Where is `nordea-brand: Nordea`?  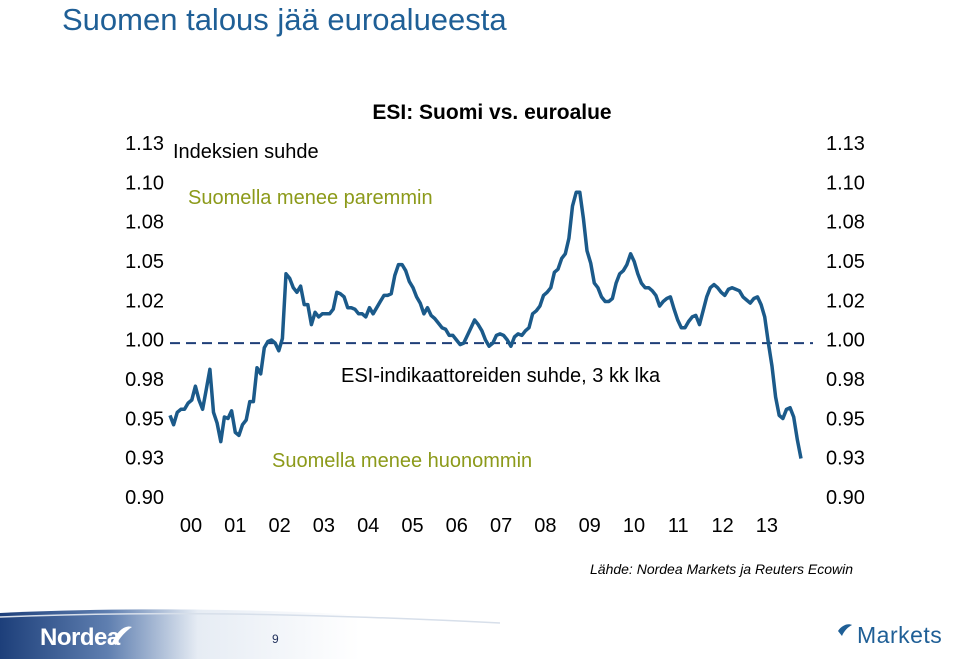 nordea-brand: Nordea is located at coordinates (80, 637).